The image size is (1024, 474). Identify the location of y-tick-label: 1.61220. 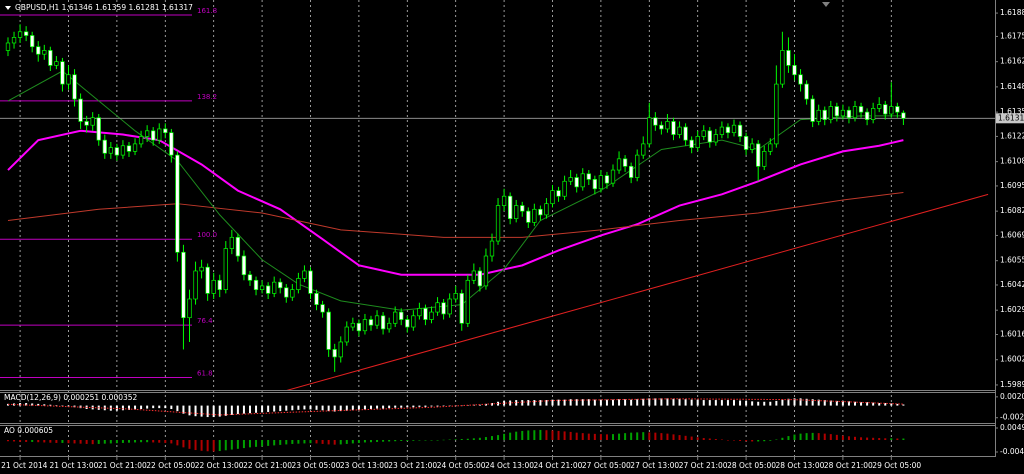
(1012, 135).